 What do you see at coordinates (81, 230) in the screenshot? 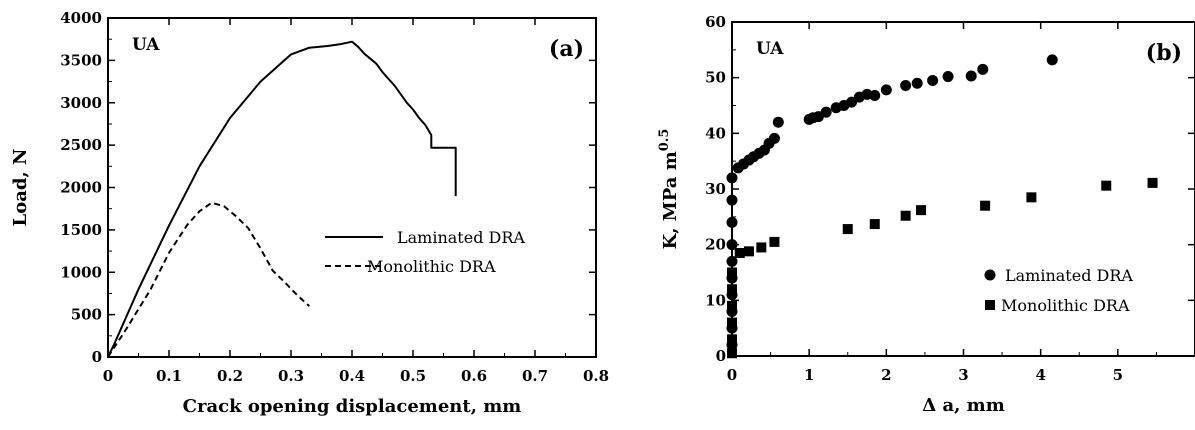
I see `y-tick-label: 1500` at bounding box center [81, 230].